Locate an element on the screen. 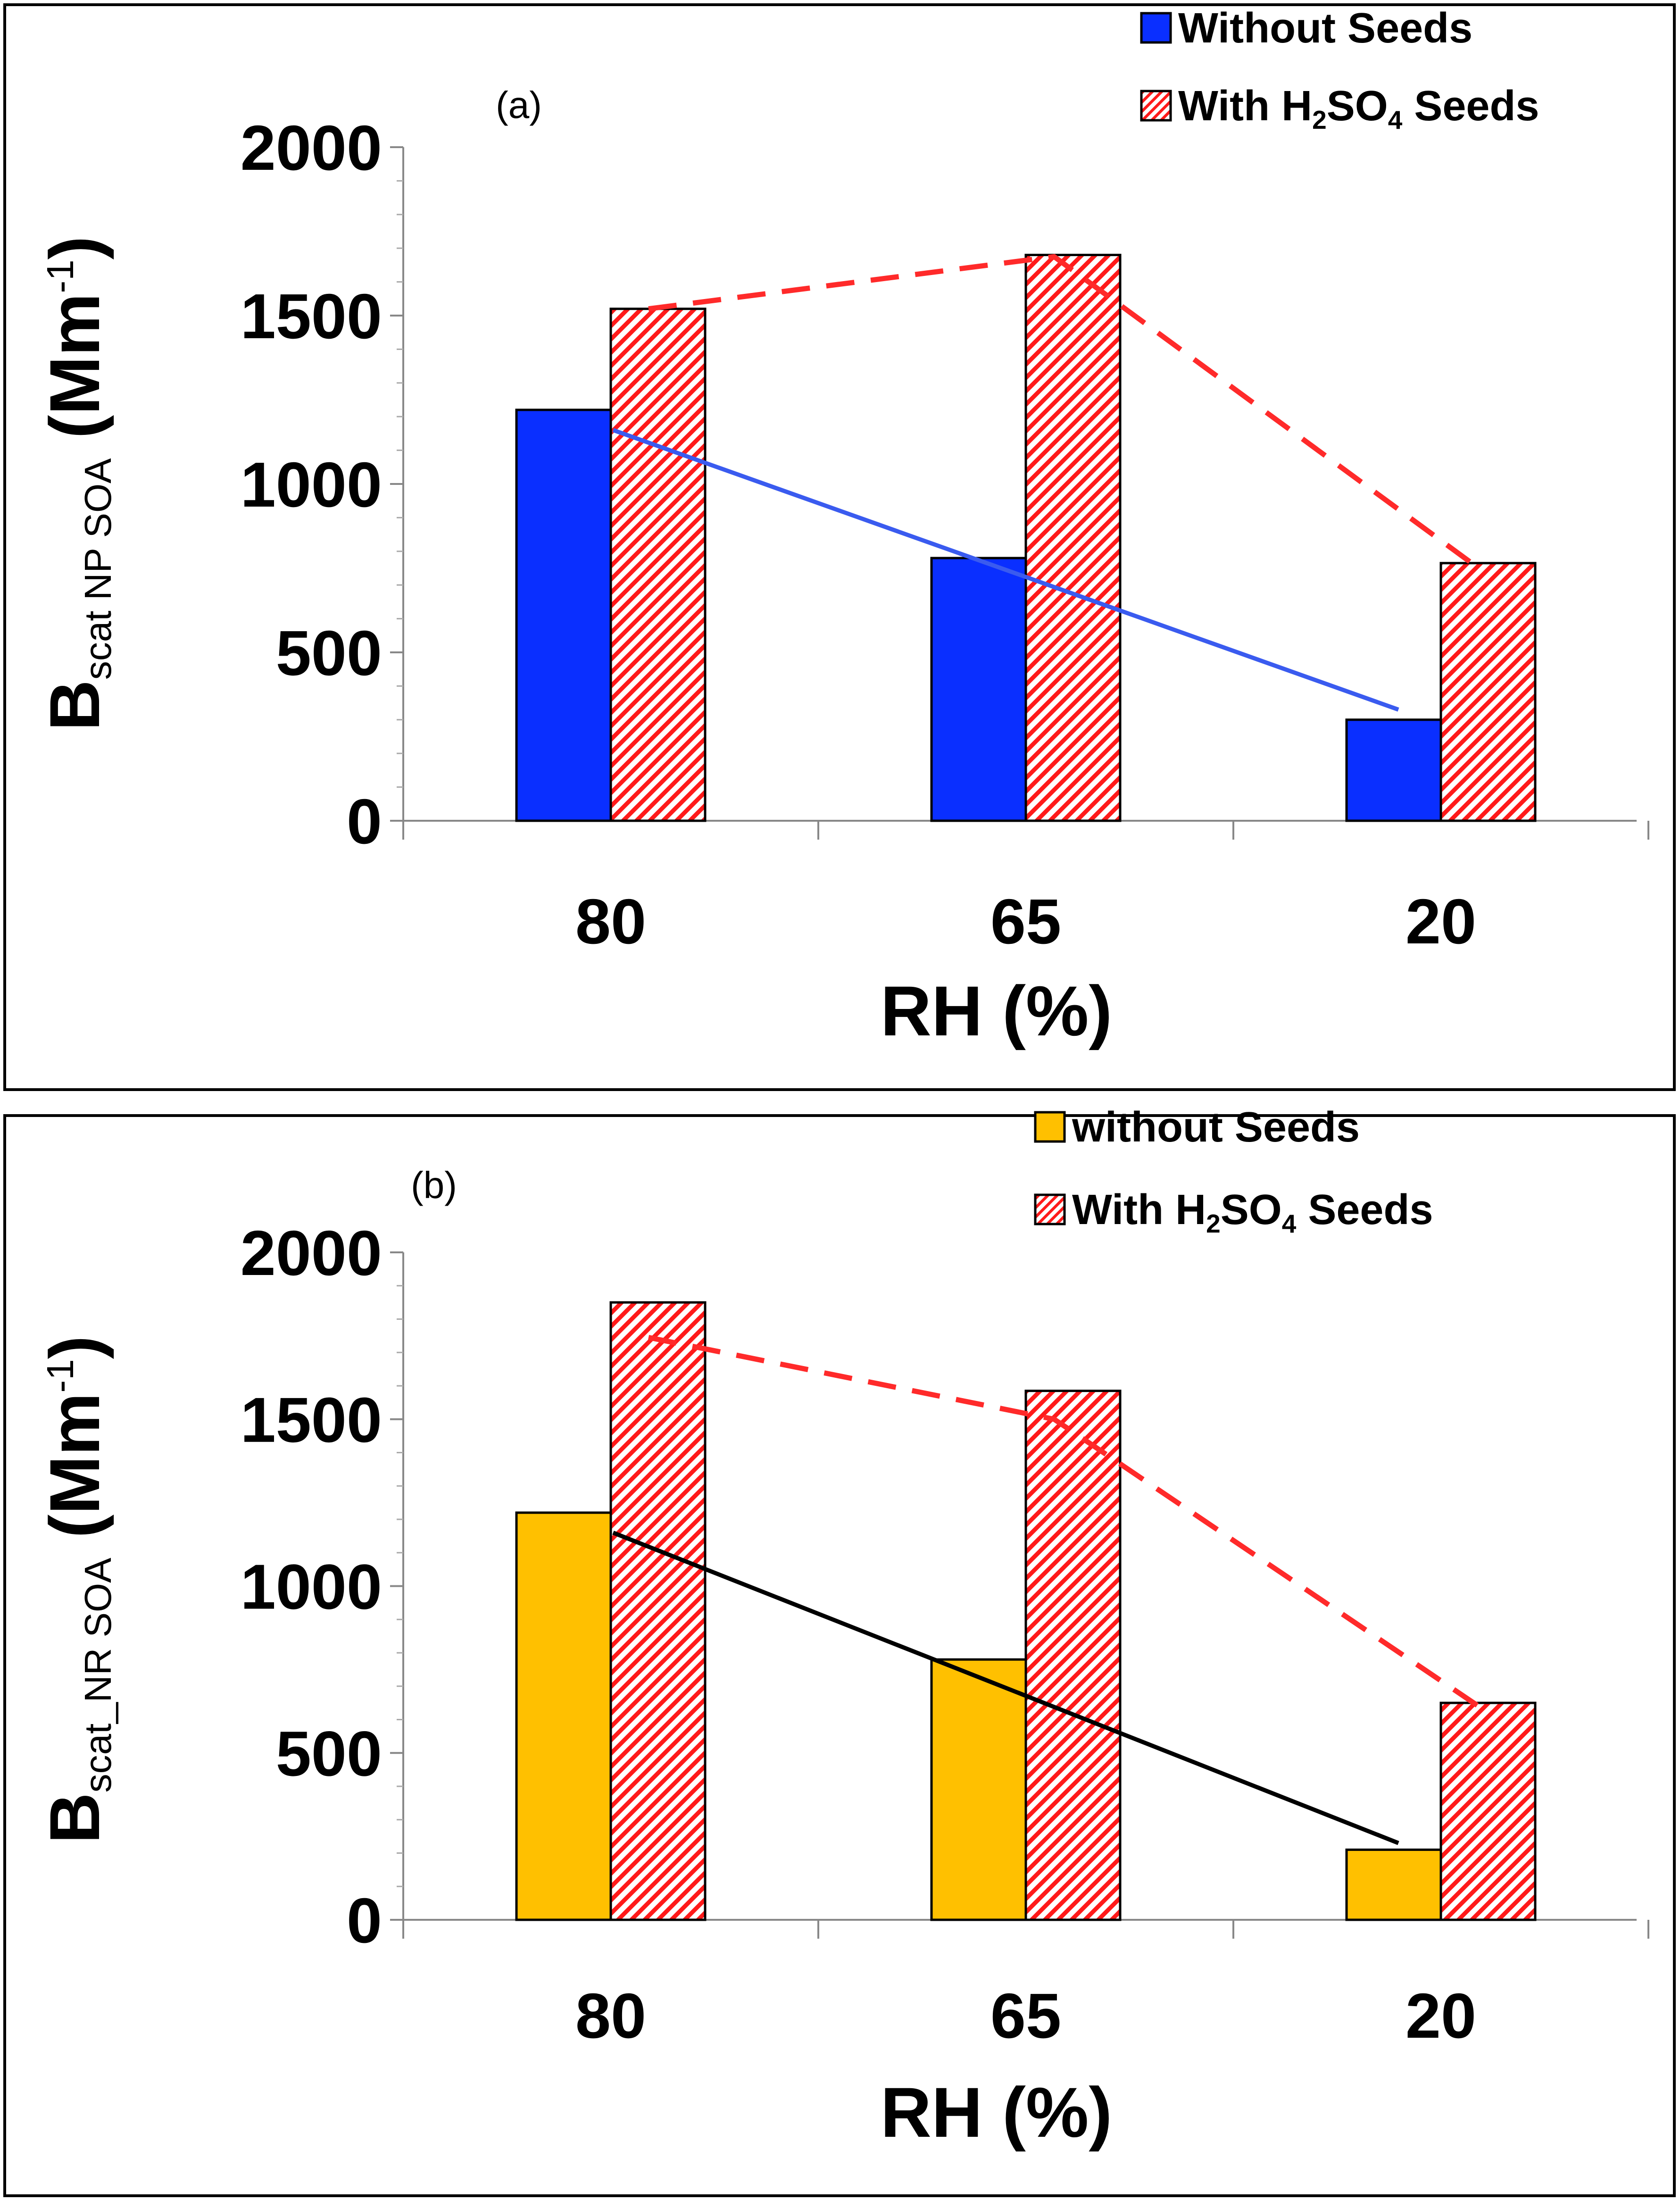 This screenshot has width=1680, height=2200. legend: without Seeds With H2SO4 Seeds is located at coordinates (1233, 1171).